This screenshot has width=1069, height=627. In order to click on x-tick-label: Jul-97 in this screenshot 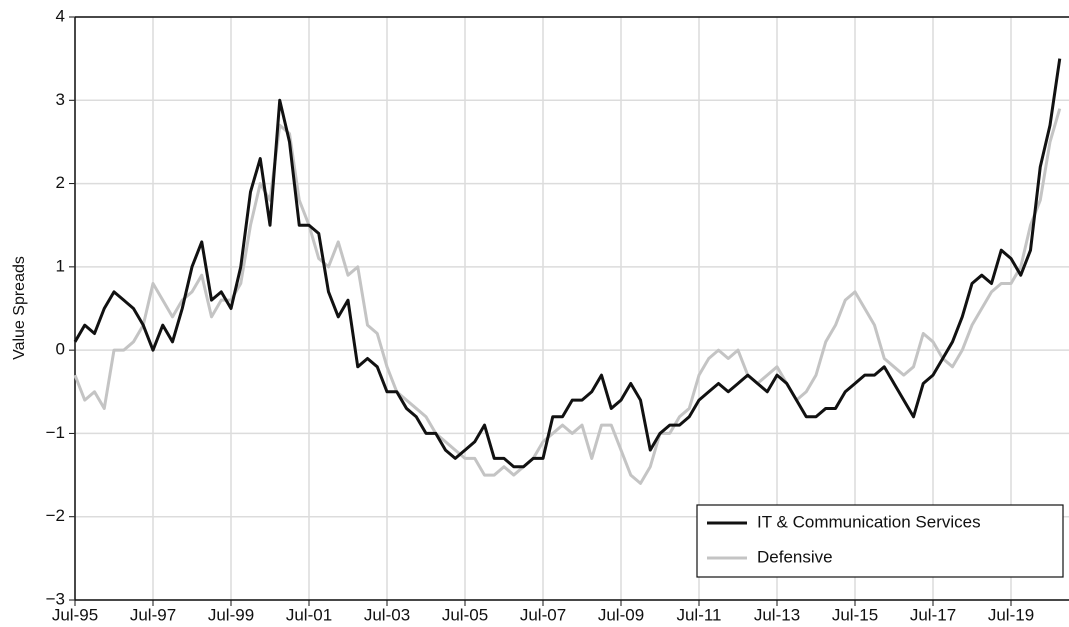, I will do `click(153, 614)`.